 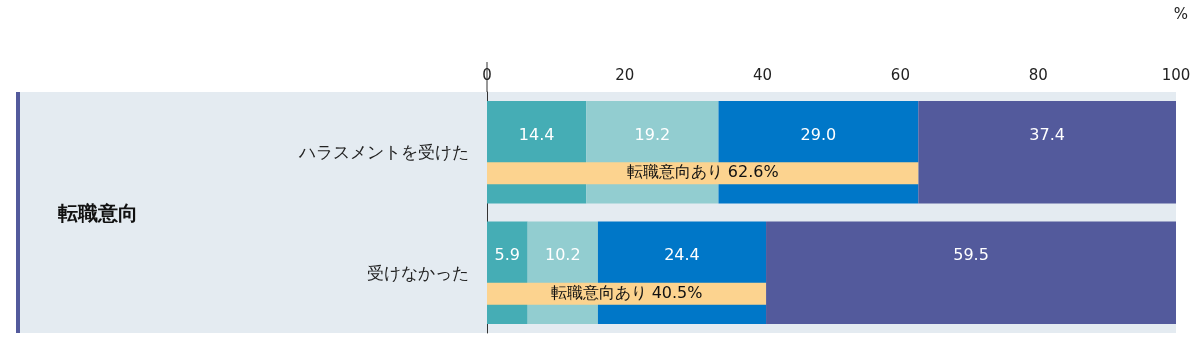 I want to click on band-label: 転職意向あり 40.5%, so click(x=626, y=293).